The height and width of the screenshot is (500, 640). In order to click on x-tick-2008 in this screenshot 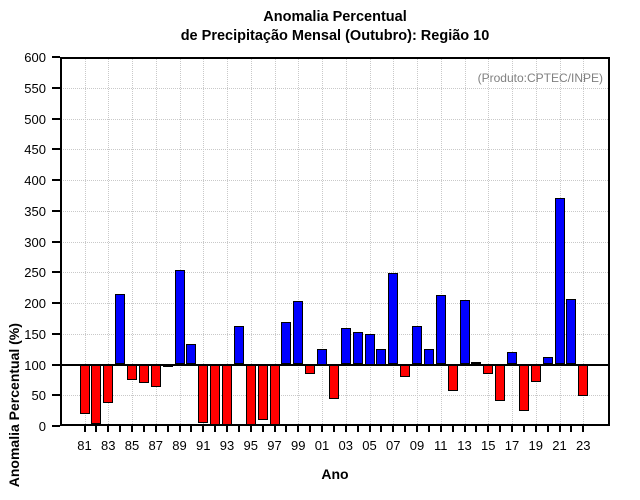, I will do `click(405, 429)`.